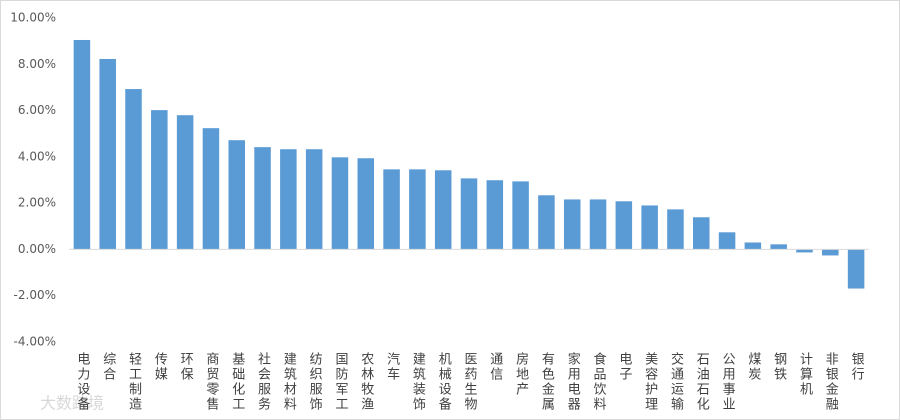 The width and height of the screenshot is (900, 420). Describe the element at coordinates (108, 367) in the screenshot. I see `x-tick-label: 综合` at that location.